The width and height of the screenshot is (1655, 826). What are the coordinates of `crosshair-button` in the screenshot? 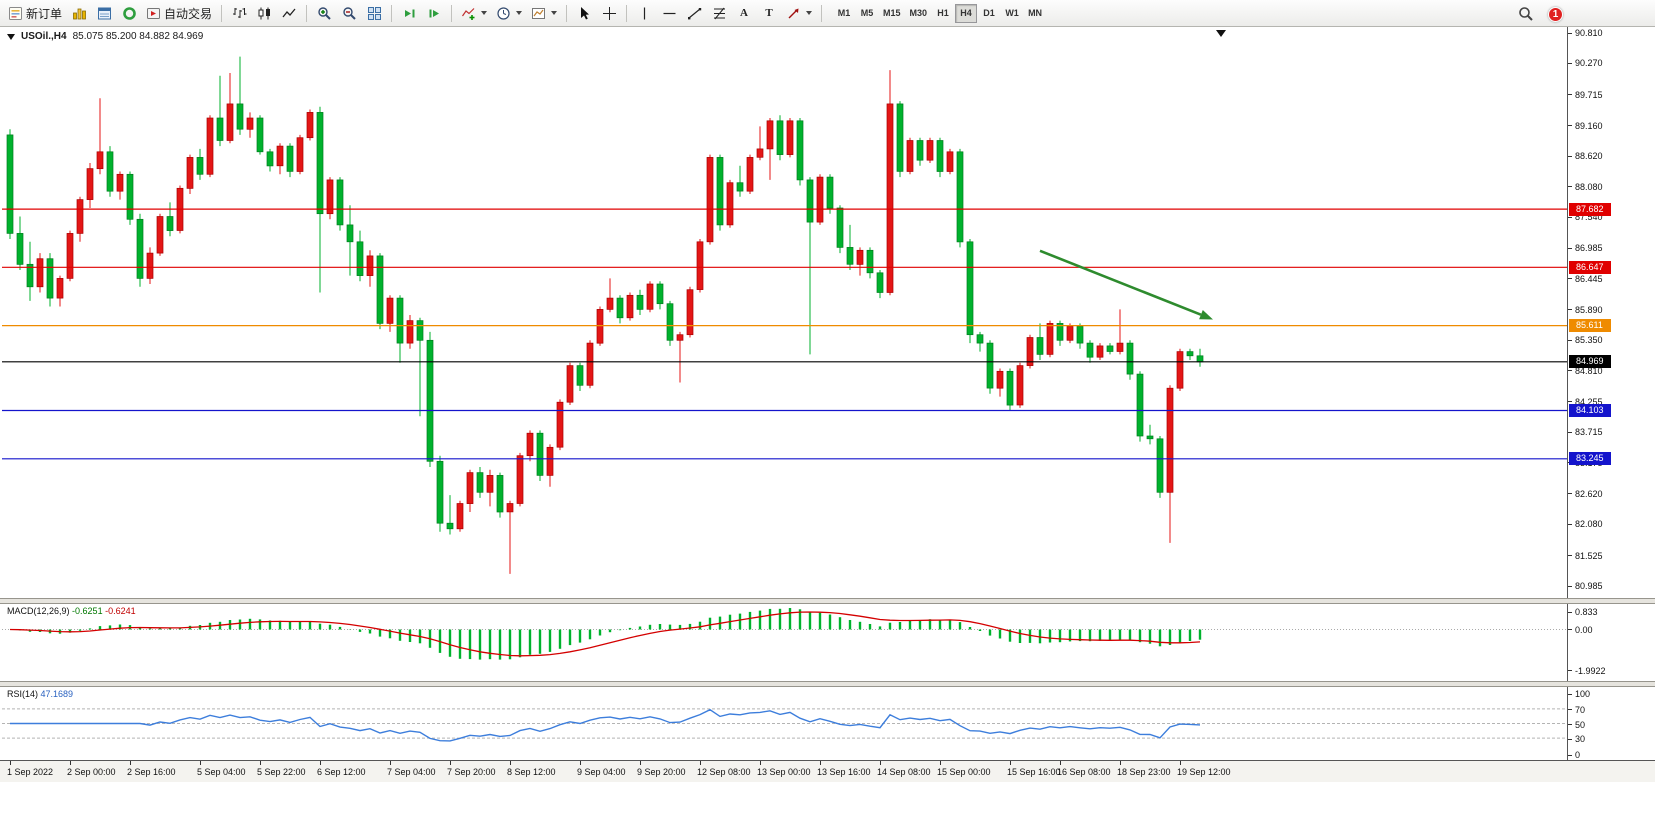 It's located at (609, 13).